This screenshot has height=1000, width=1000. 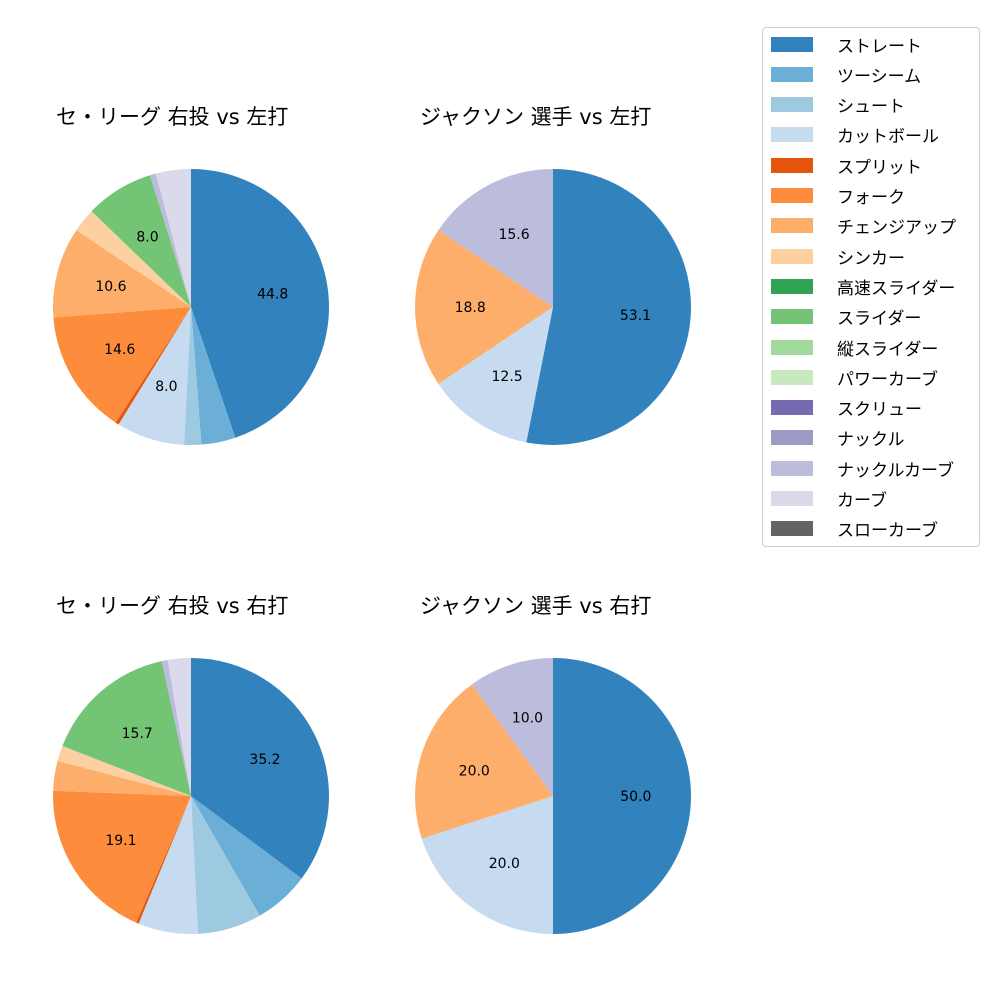 I want to click on legend-label: ナックルカーブ, so click(x=895, y=470).